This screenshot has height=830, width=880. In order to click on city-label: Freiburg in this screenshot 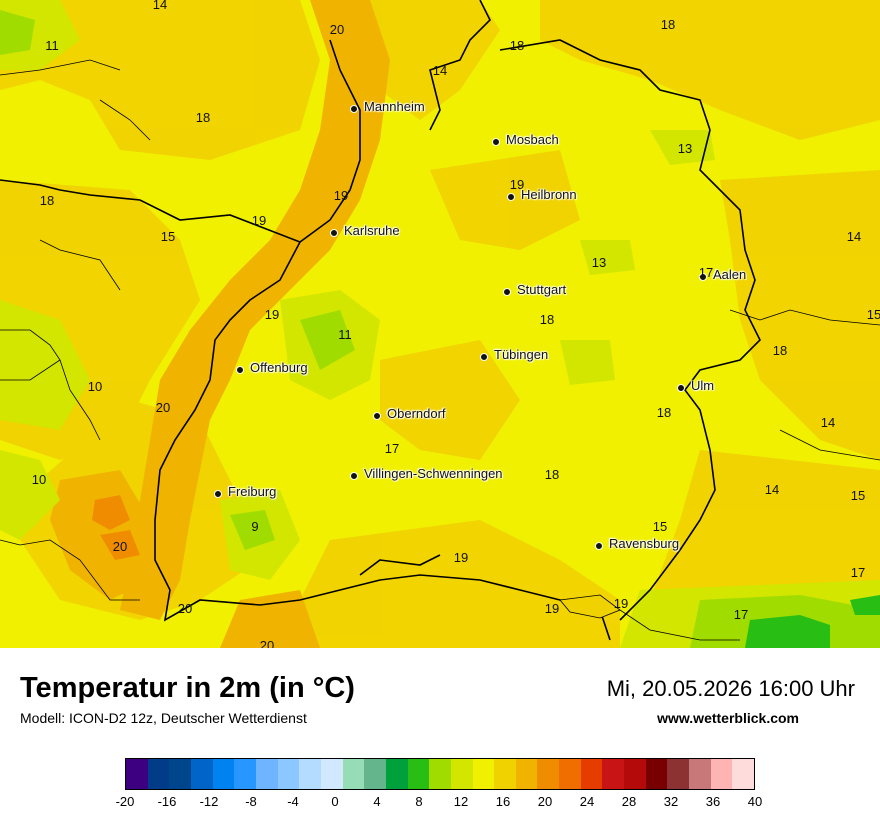, I will do `click(252, 491)`.